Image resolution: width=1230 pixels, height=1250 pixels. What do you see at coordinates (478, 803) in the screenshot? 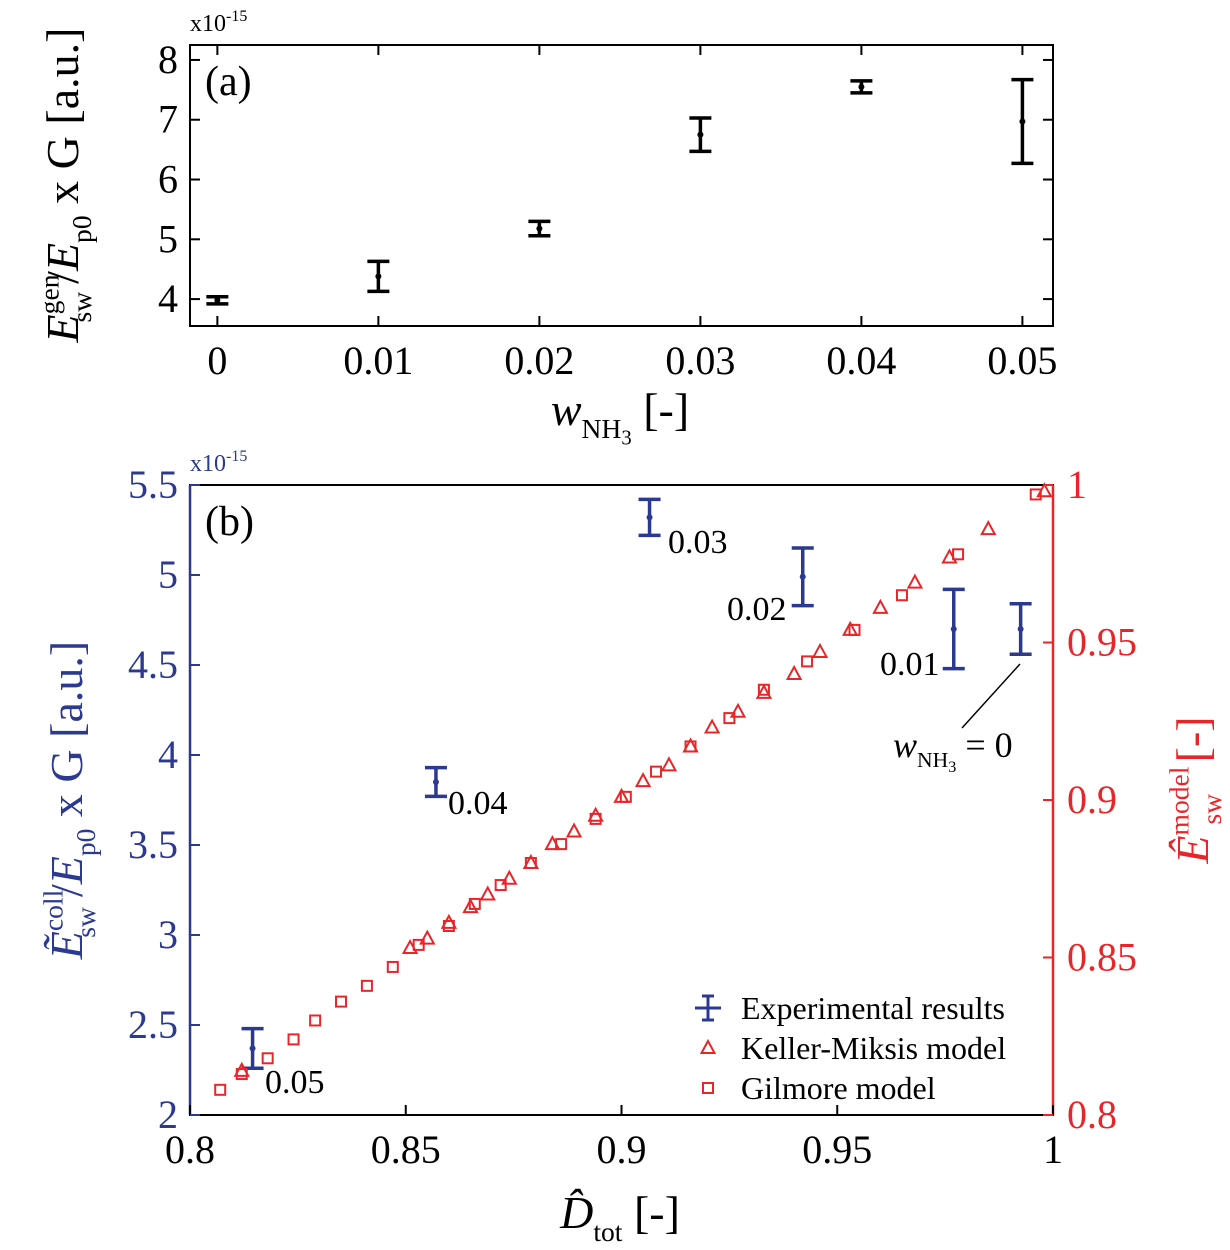
I see `annotation: 0.04` at bounding box center [478, 803].